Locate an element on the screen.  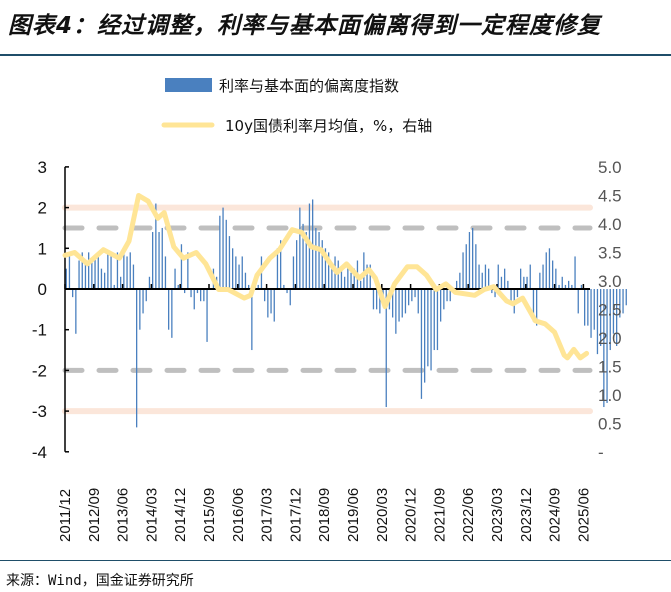
right-axis-label: 4.5 is located at coordinates (610, 196).